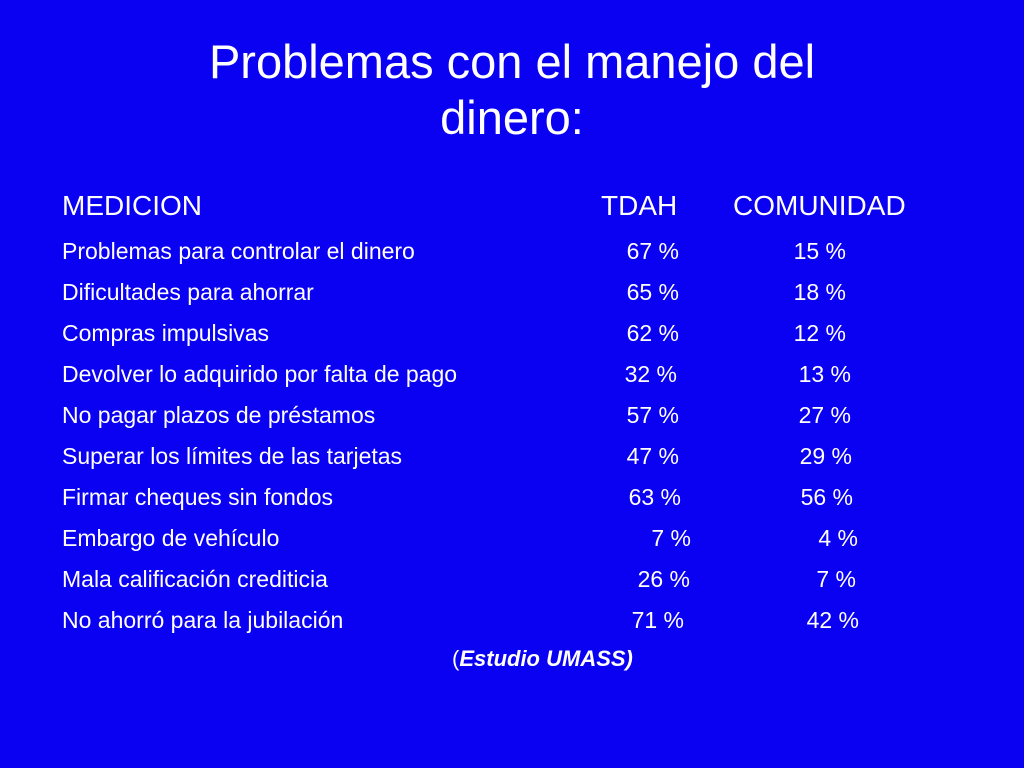  Describe the element at coordinates (546, 658) in the screenshot. I see `source-text: Estudio UMASS)` at that location.